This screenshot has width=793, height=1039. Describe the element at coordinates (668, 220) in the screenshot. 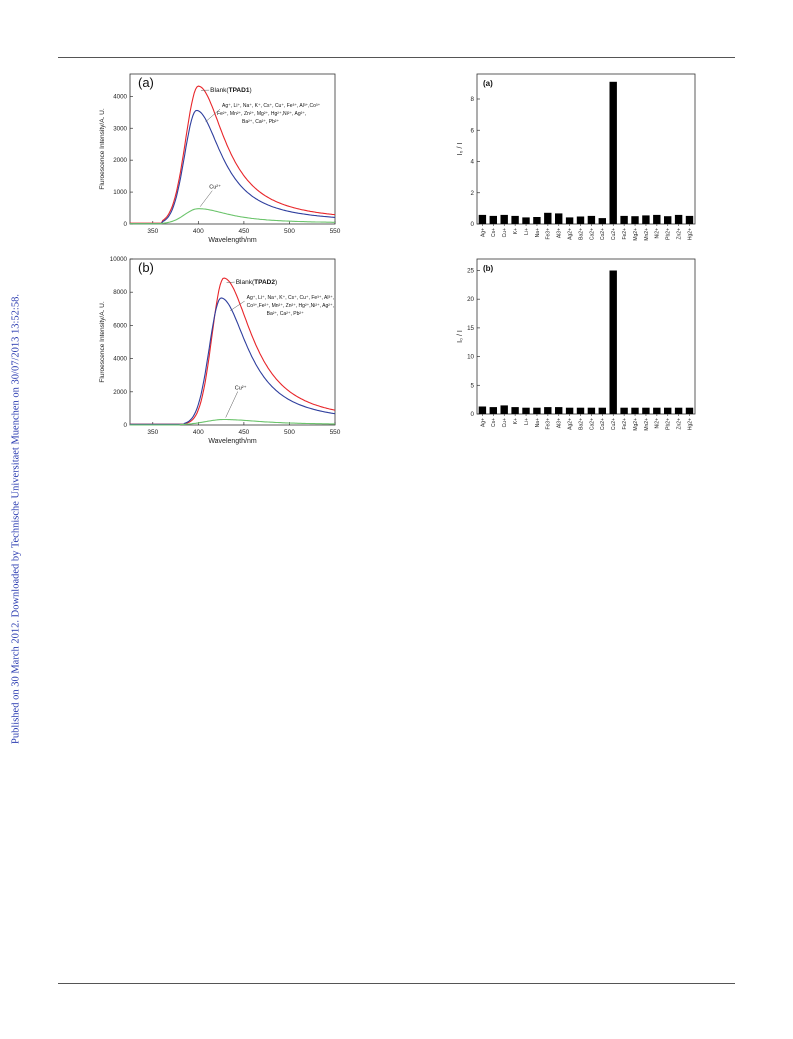

I see `bar-Pb2+` at that location.